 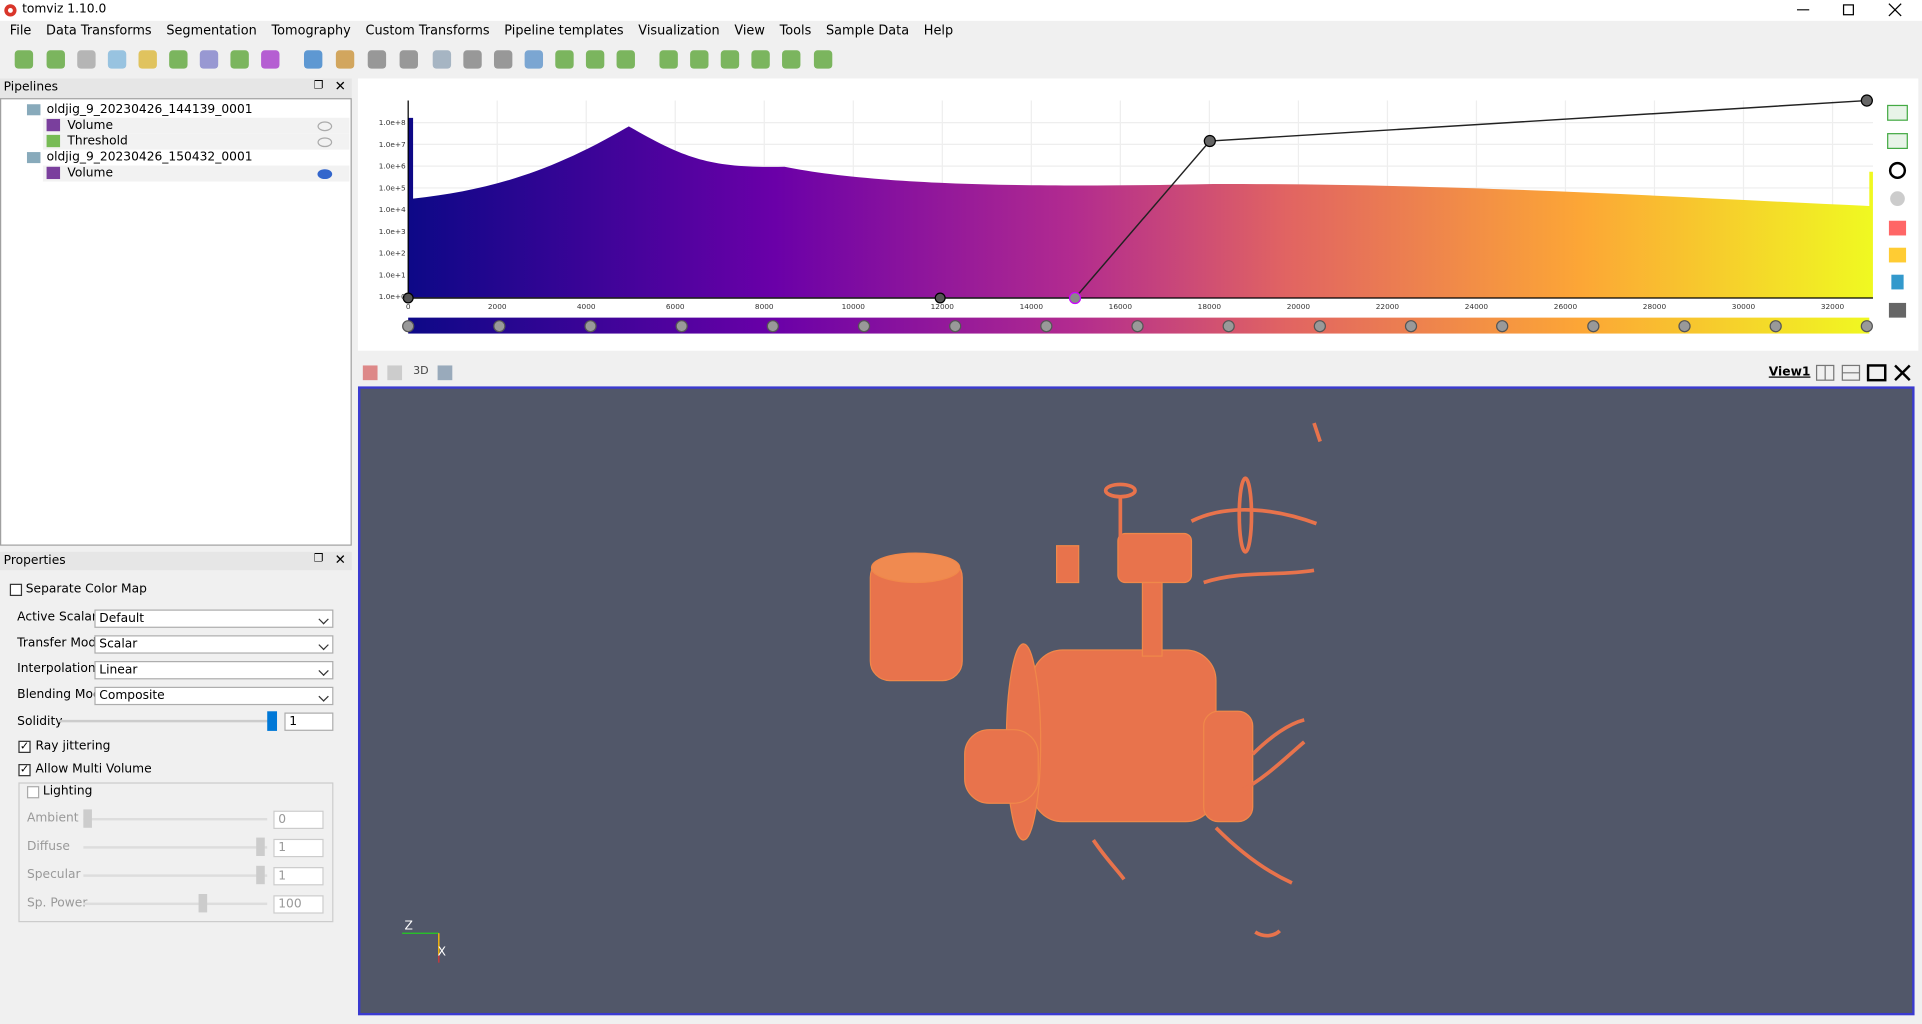 I want to click on window-controls, so click(x=1856, y=10).